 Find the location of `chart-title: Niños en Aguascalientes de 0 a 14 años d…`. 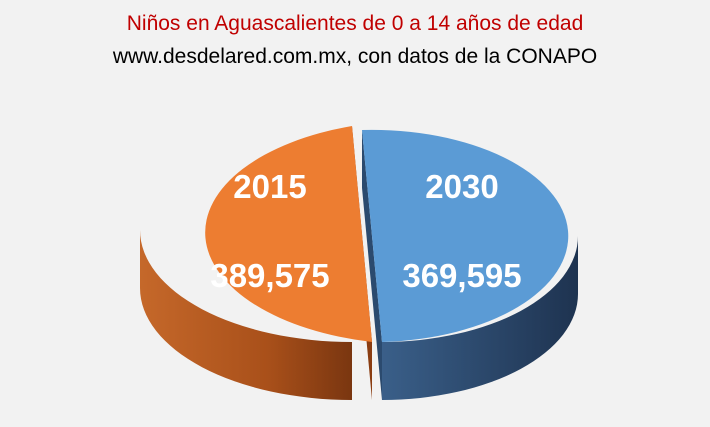

chart-title: Niños en Aguascalientes de 0 a 14 años d… is located at coordinates (355, 23).